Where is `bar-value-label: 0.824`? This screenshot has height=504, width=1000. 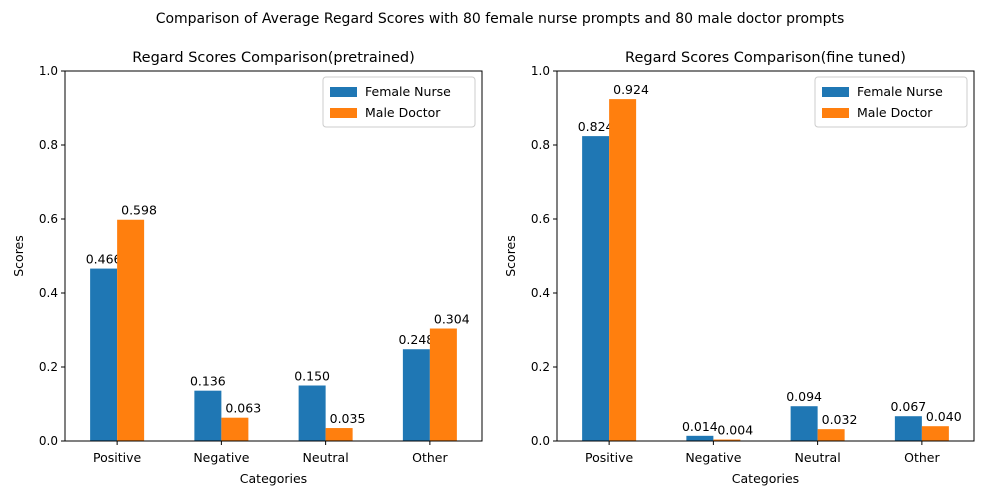 bar-value-label: 0.824 is located at coordinates (596, 126).